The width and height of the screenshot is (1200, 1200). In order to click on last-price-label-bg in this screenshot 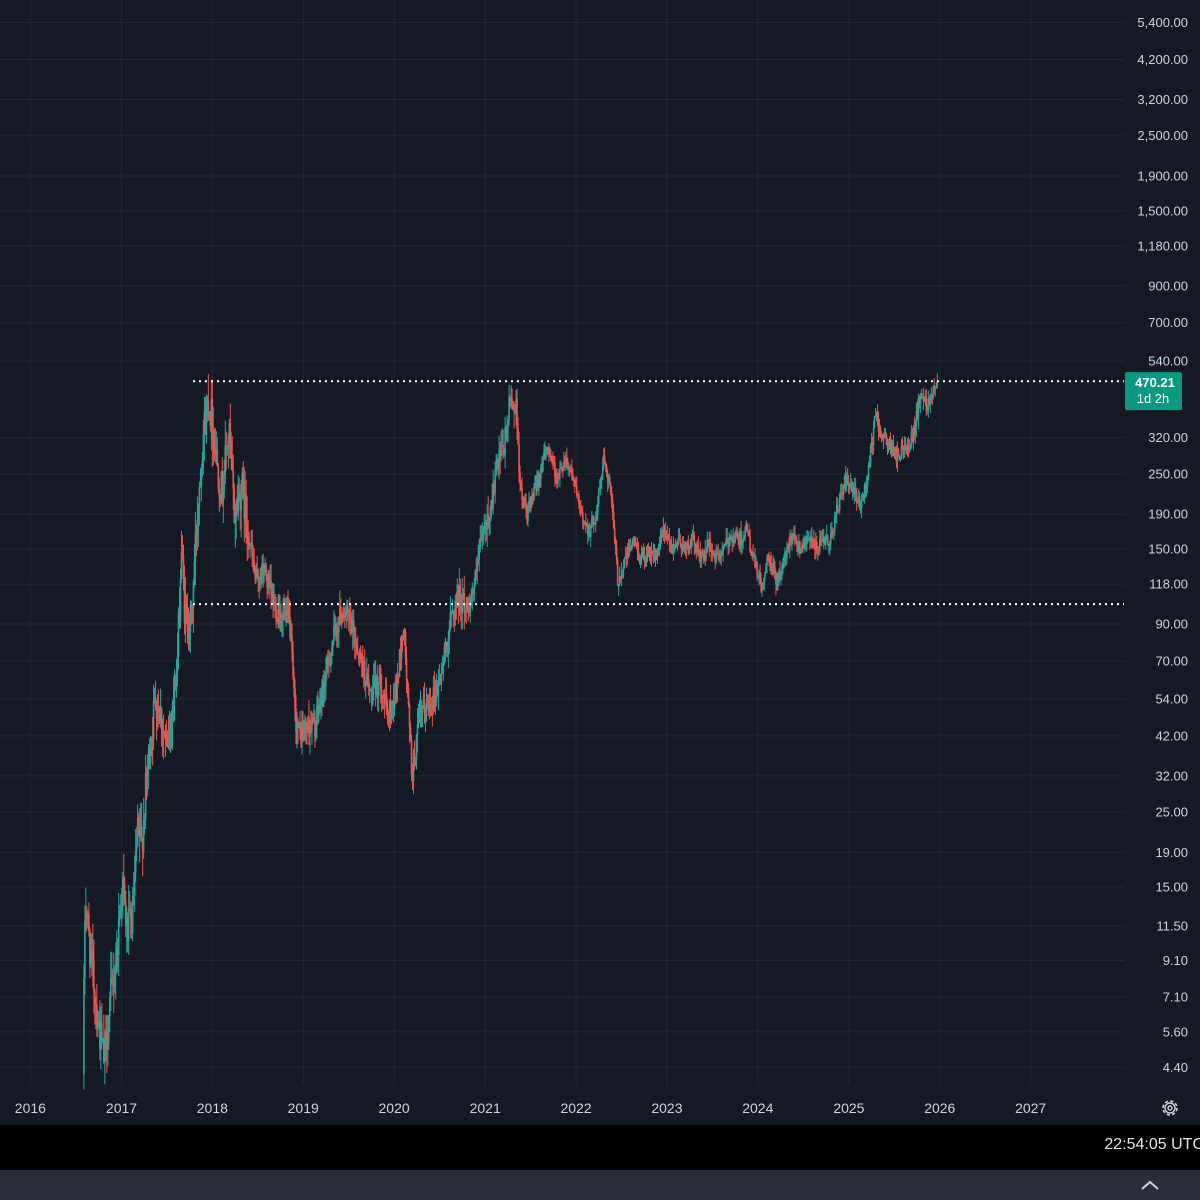, I will do `click(1153, 391)`.